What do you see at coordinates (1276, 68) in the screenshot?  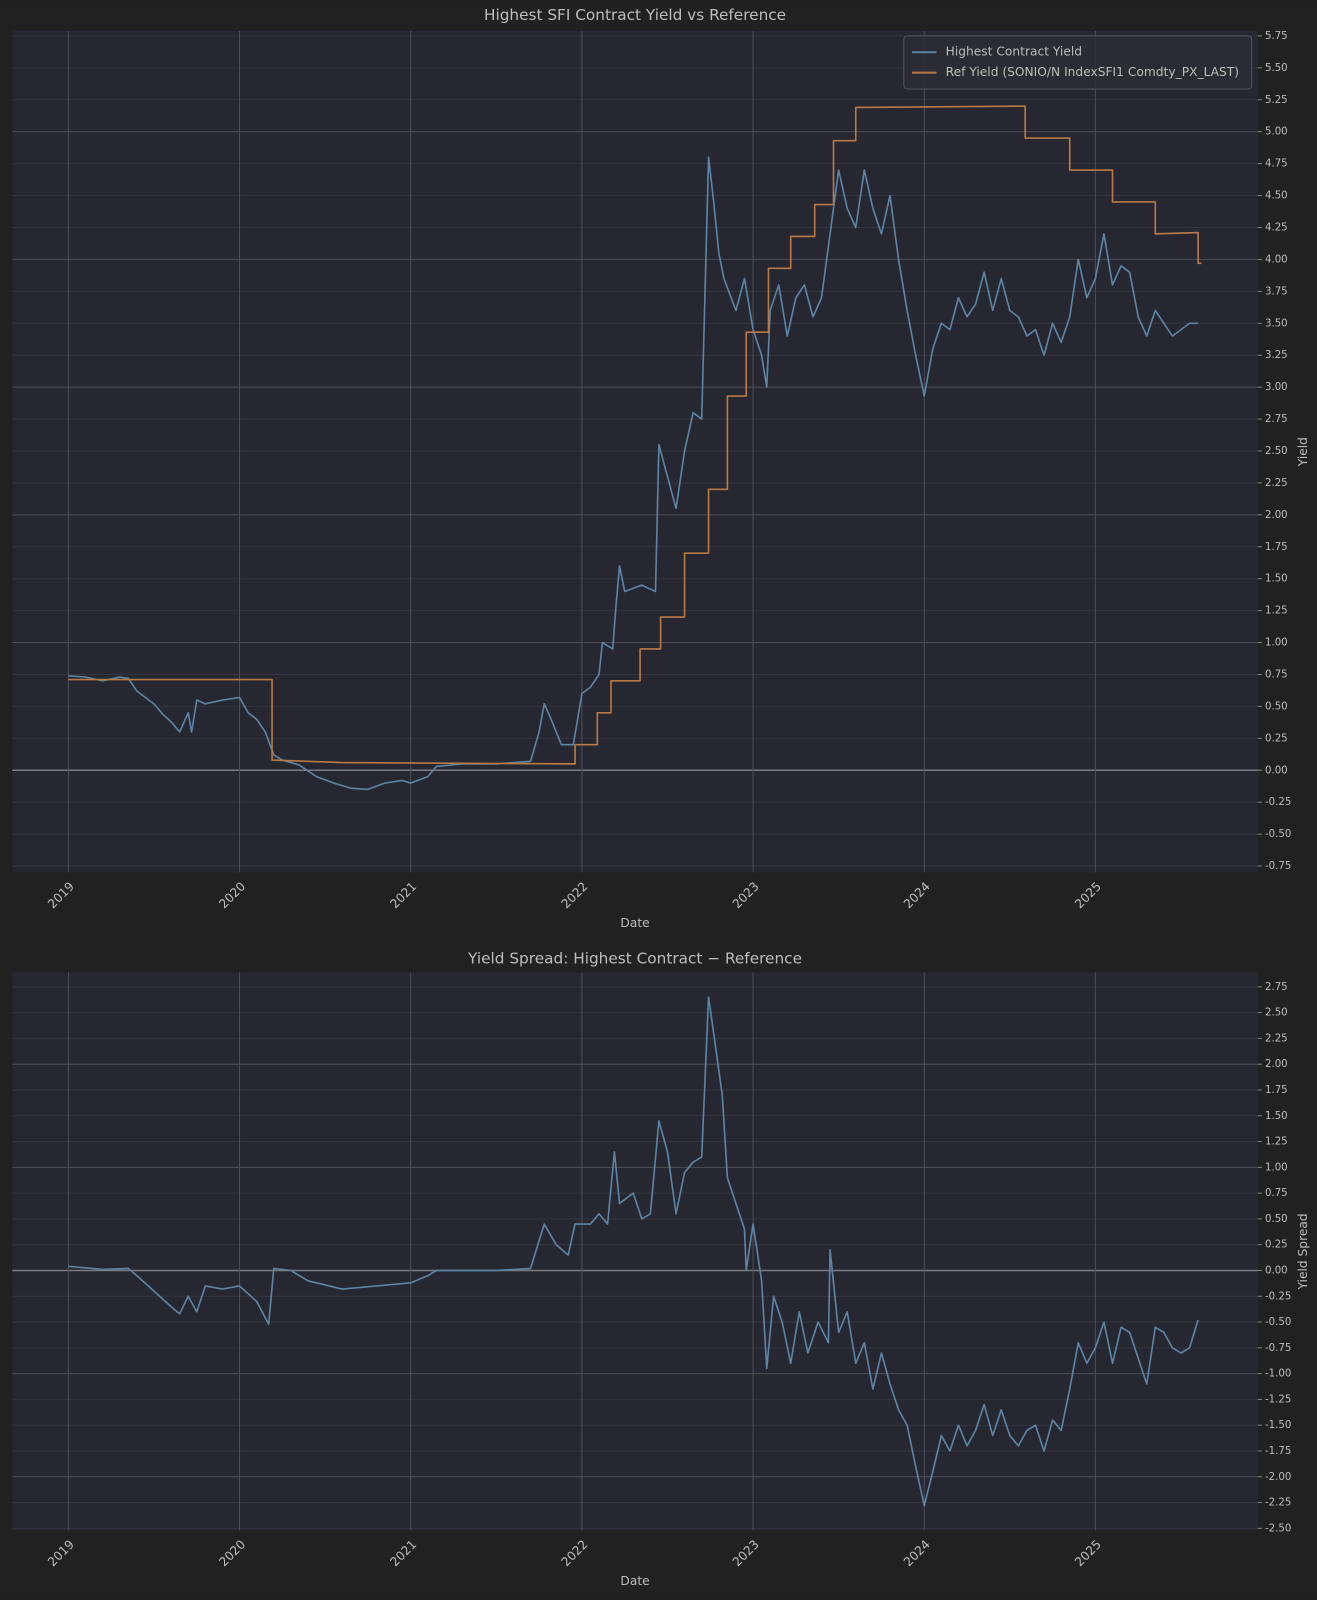 I see `y-tick-label: 5.50` at bounding box center [1276, 68].